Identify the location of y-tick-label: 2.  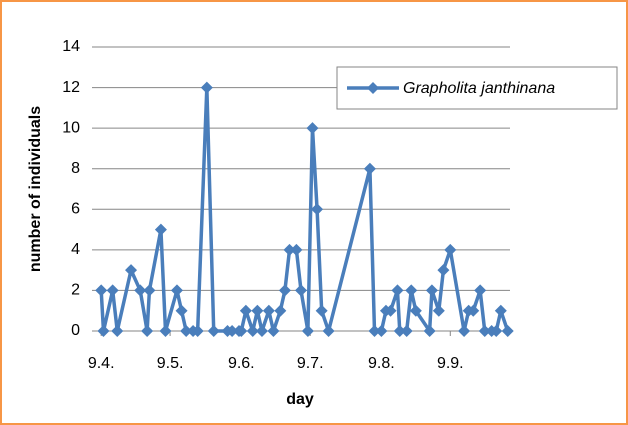
(75, 290).